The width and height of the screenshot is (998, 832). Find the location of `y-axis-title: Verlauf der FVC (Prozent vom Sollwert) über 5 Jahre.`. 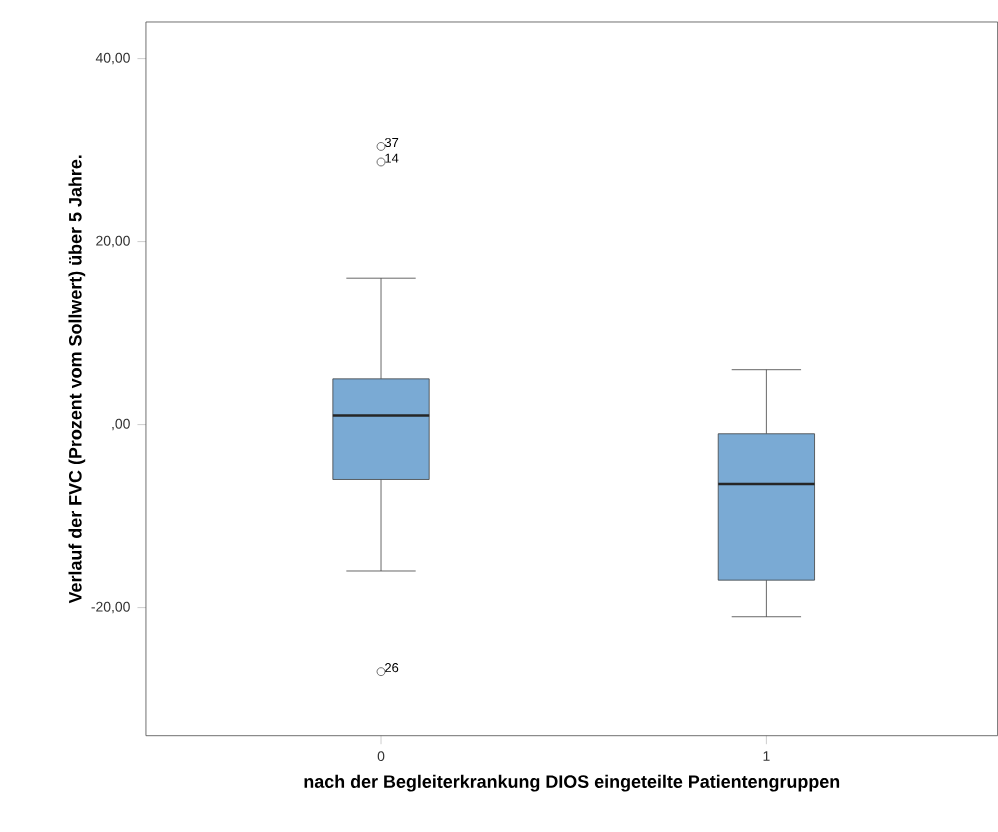

y-axis-title: Verlauf der FVC (Prozent vom Sollwert) über 5 Jahre. is located at coordinates (77, 379).